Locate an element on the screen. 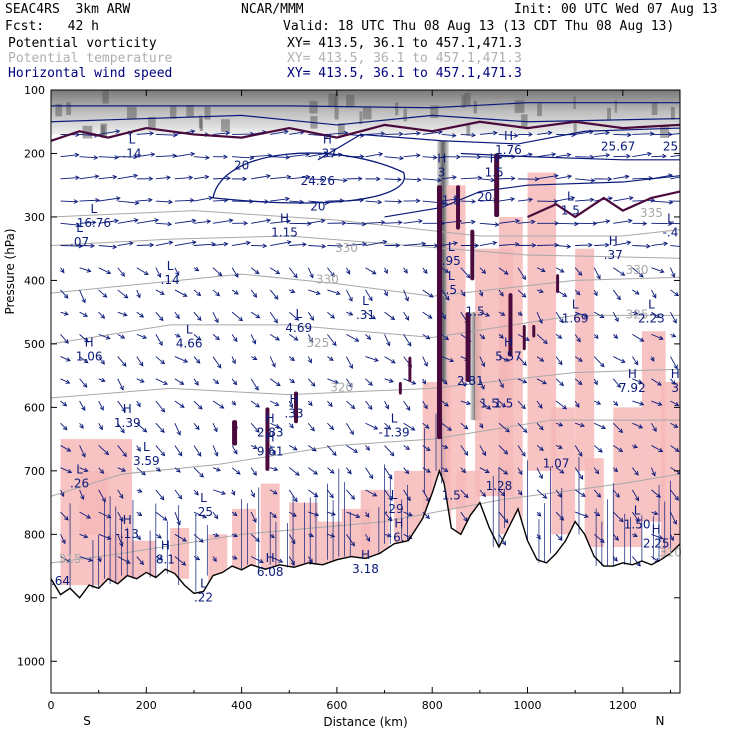 This screenshot has height=740, width=740. extremum-value: 1.5 is located at coordinates (475, 311).